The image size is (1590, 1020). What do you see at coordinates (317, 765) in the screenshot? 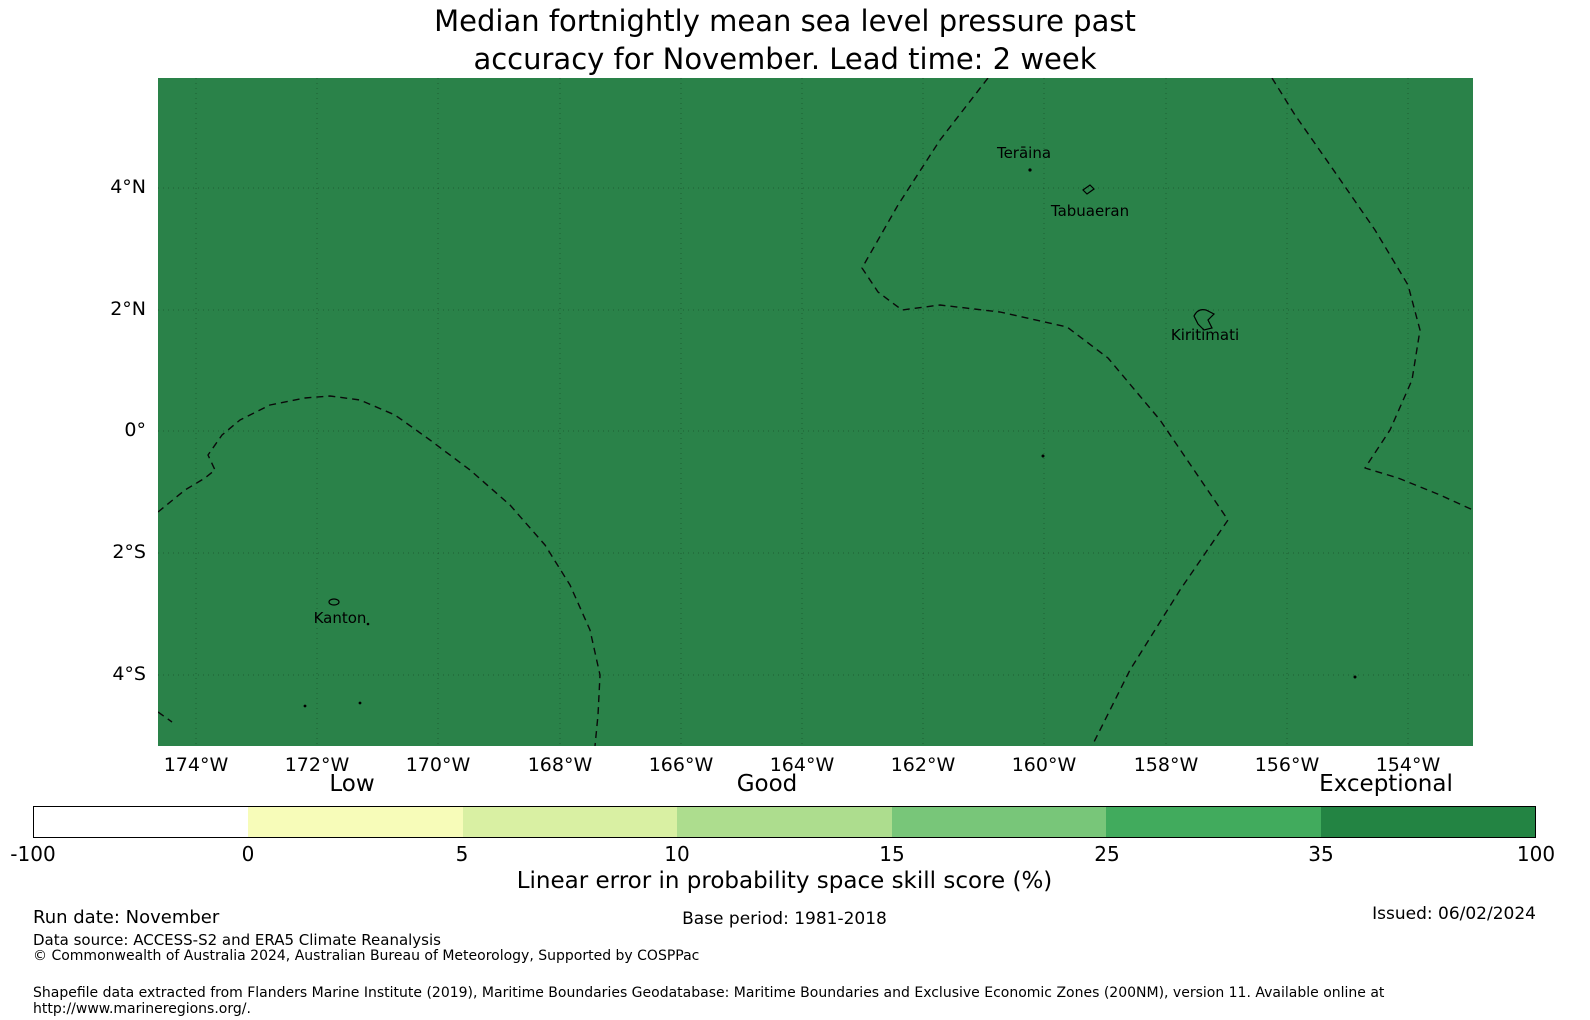
I see `x-tick-label: 172°W` at bounding box center [317, 765].